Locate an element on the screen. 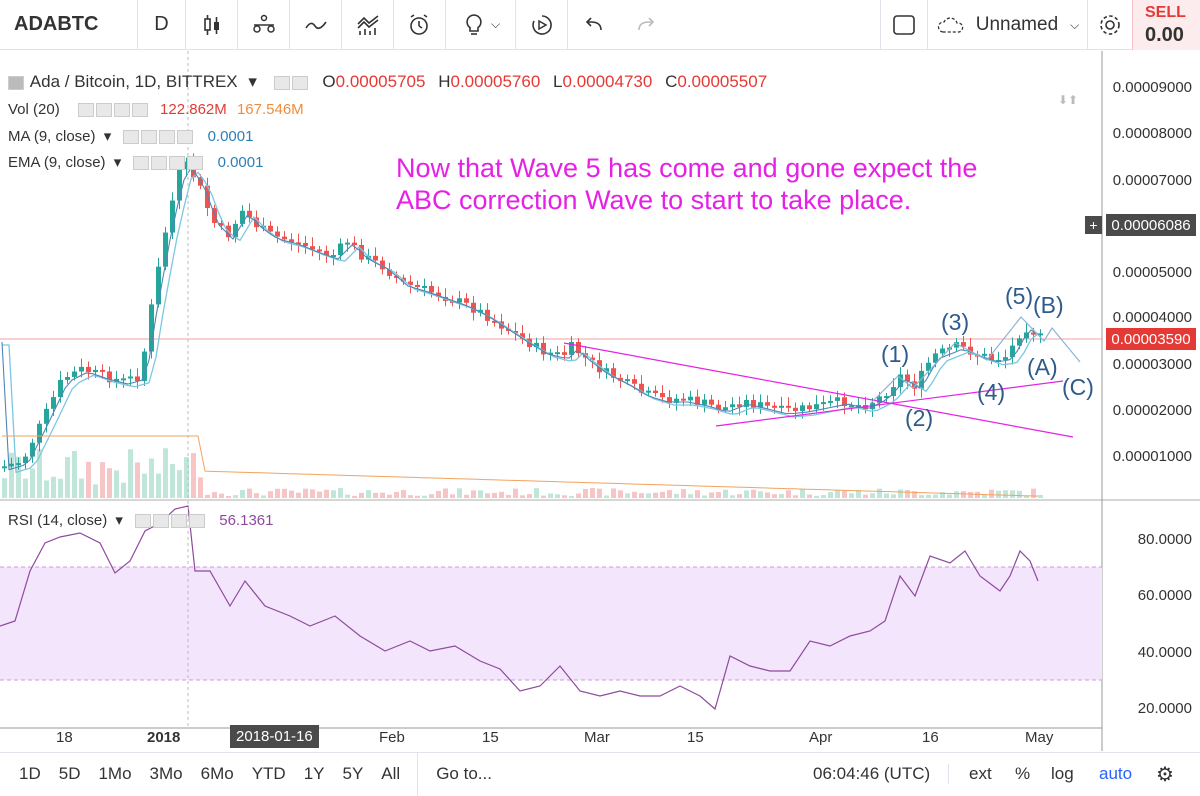 The image size is (1200, 796). ema-value: 0.0001 is located at coordinates (240, 162).